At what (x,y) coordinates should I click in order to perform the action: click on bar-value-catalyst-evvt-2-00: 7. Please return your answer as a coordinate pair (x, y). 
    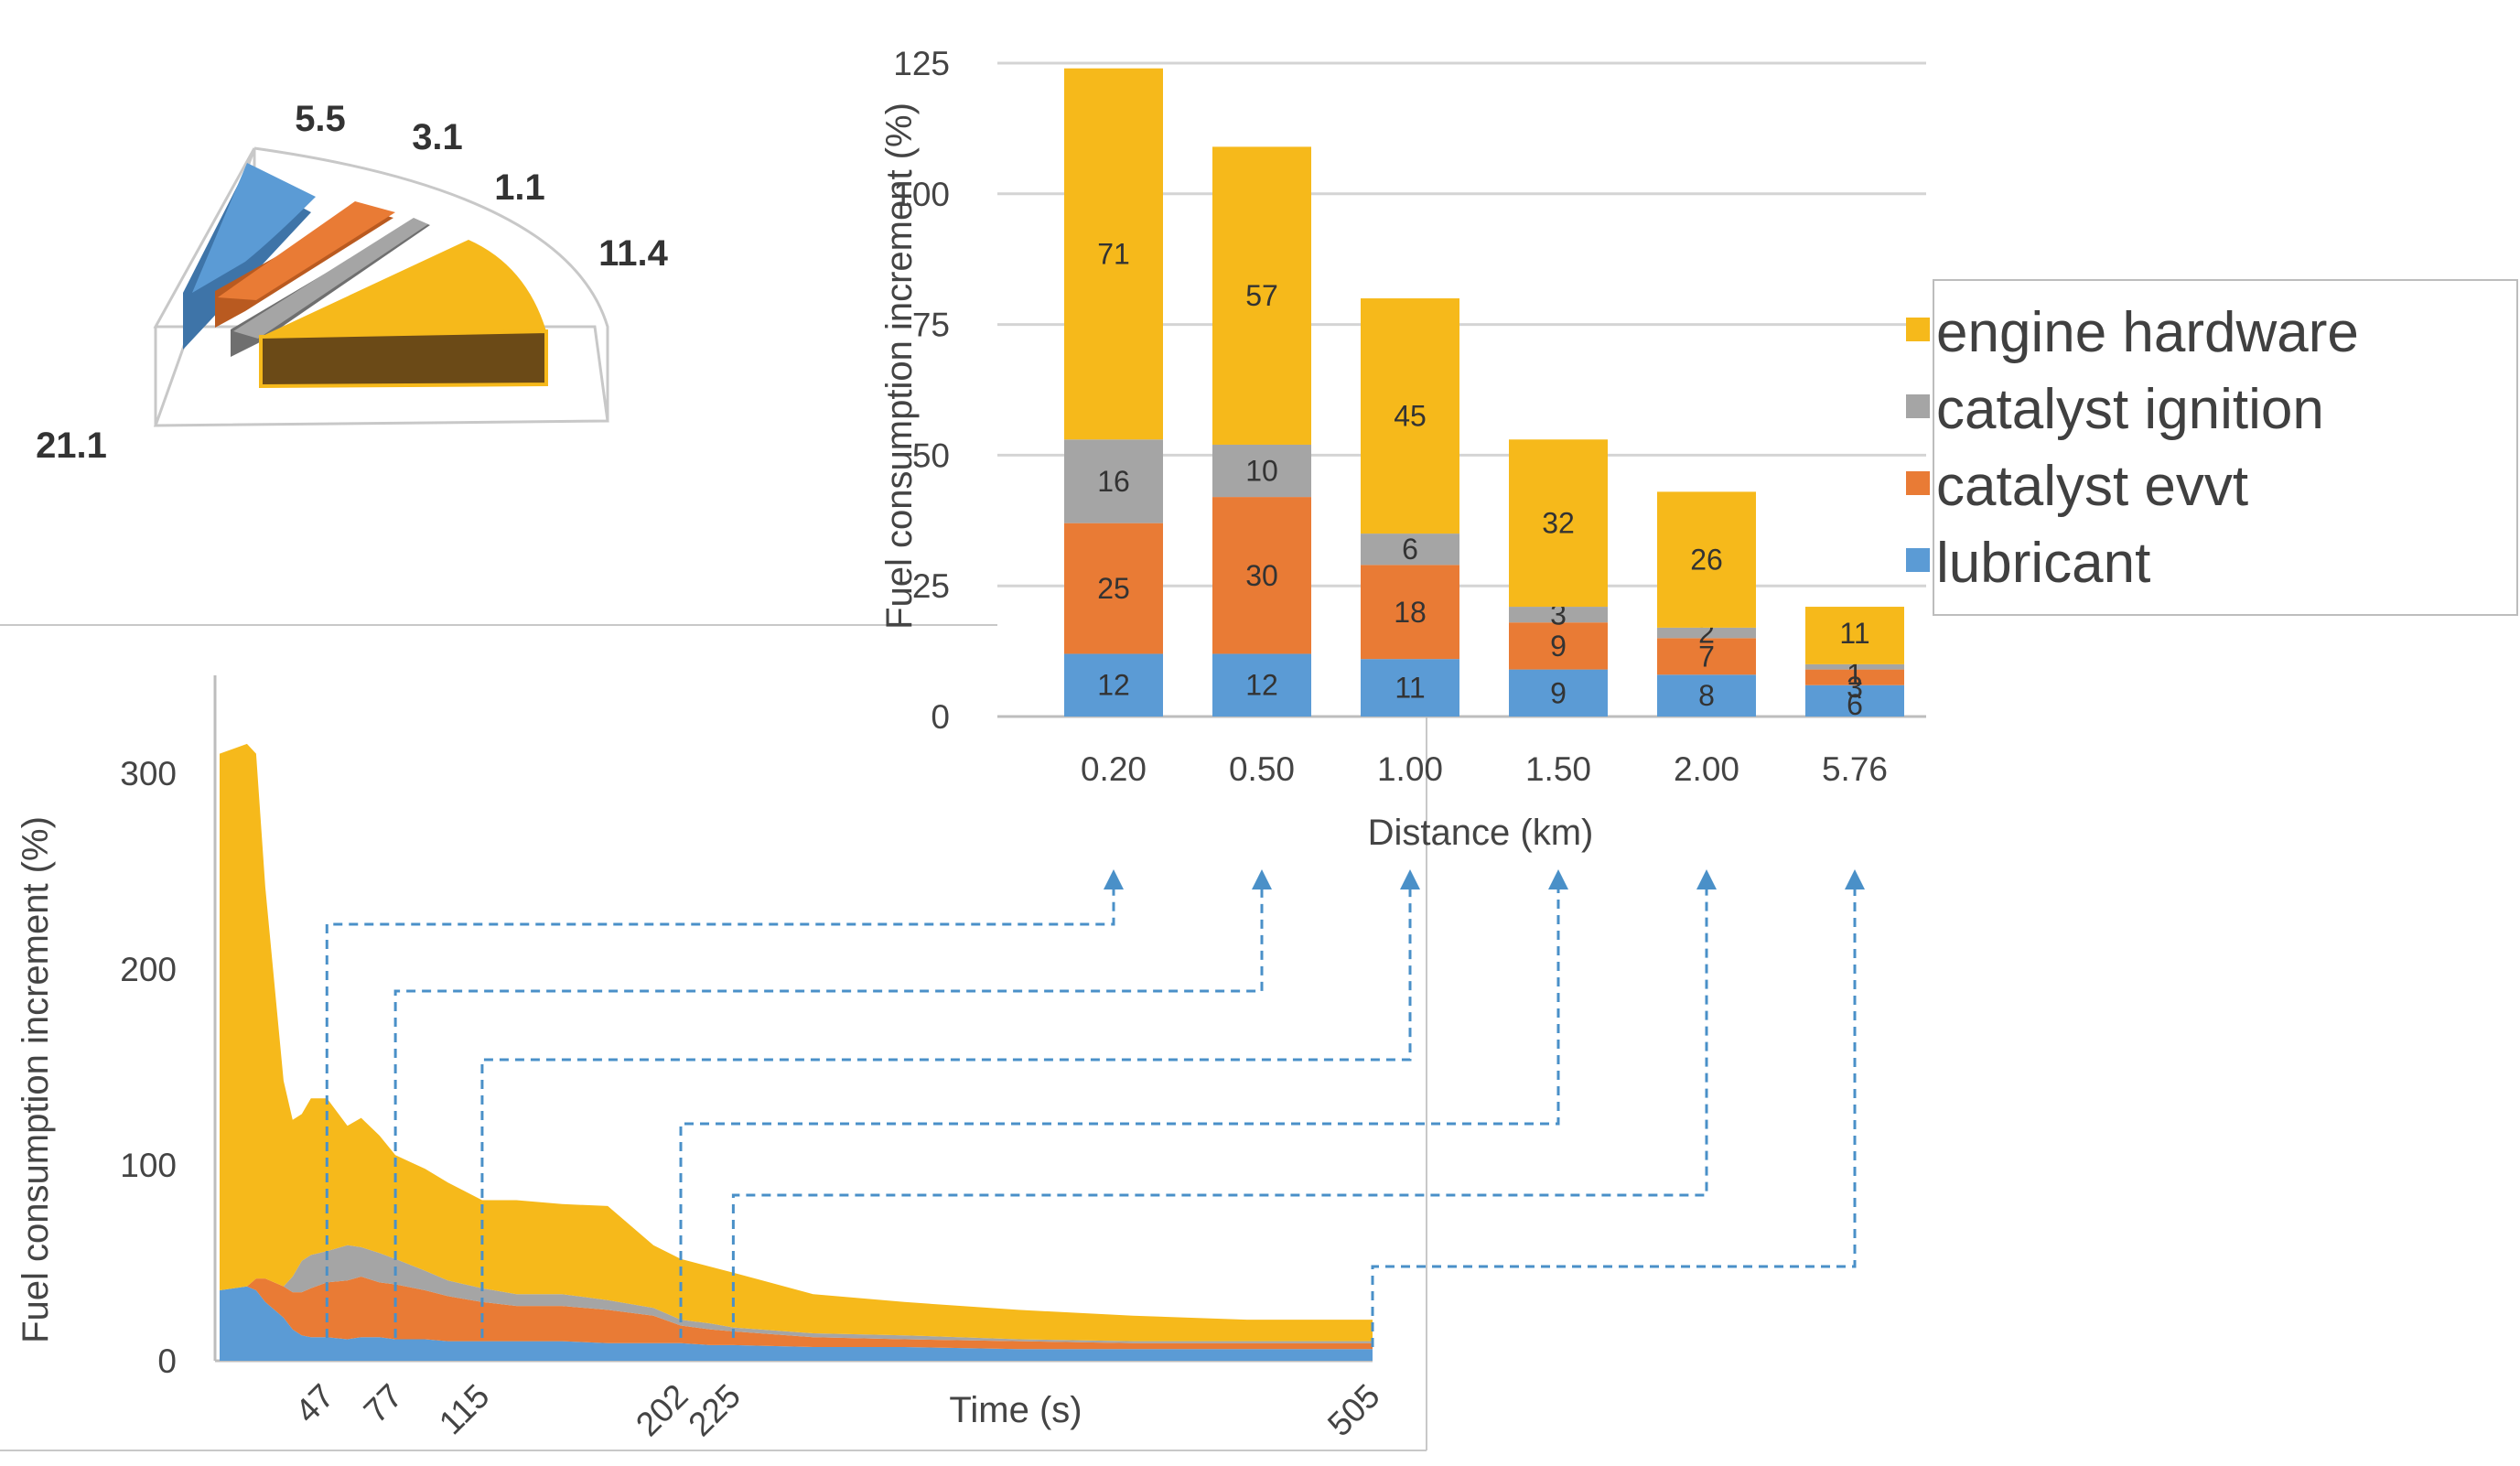
    Looking at the image, I should click on (1706, 657).